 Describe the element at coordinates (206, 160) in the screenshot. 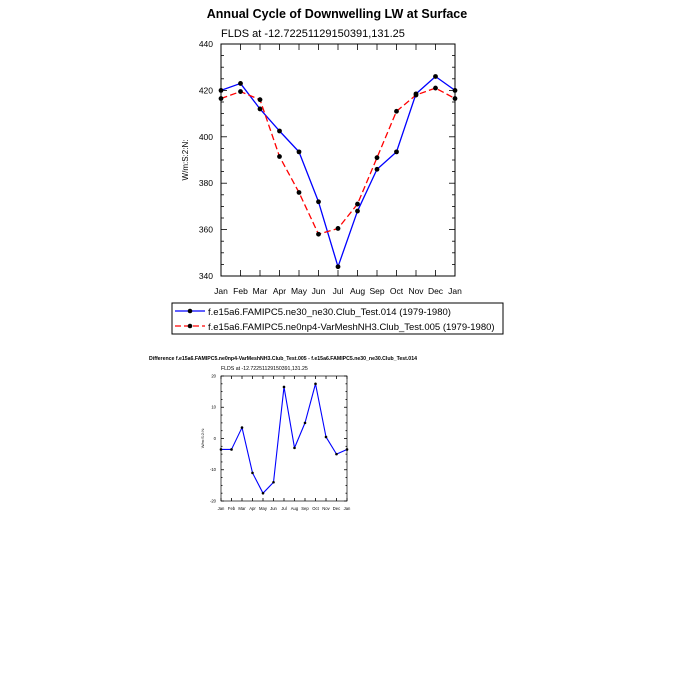

I see `main-chart-ytick-labels: 340 360 380 400 420 440` at that location.